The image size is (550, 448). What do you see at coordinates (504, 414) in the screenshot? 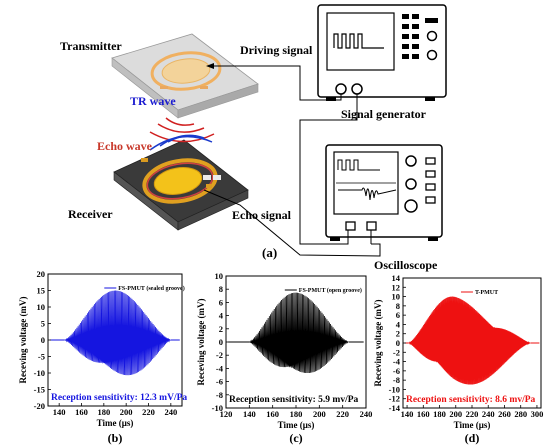
I see `x-tick-label: 260` at bounding box center [504, 414].